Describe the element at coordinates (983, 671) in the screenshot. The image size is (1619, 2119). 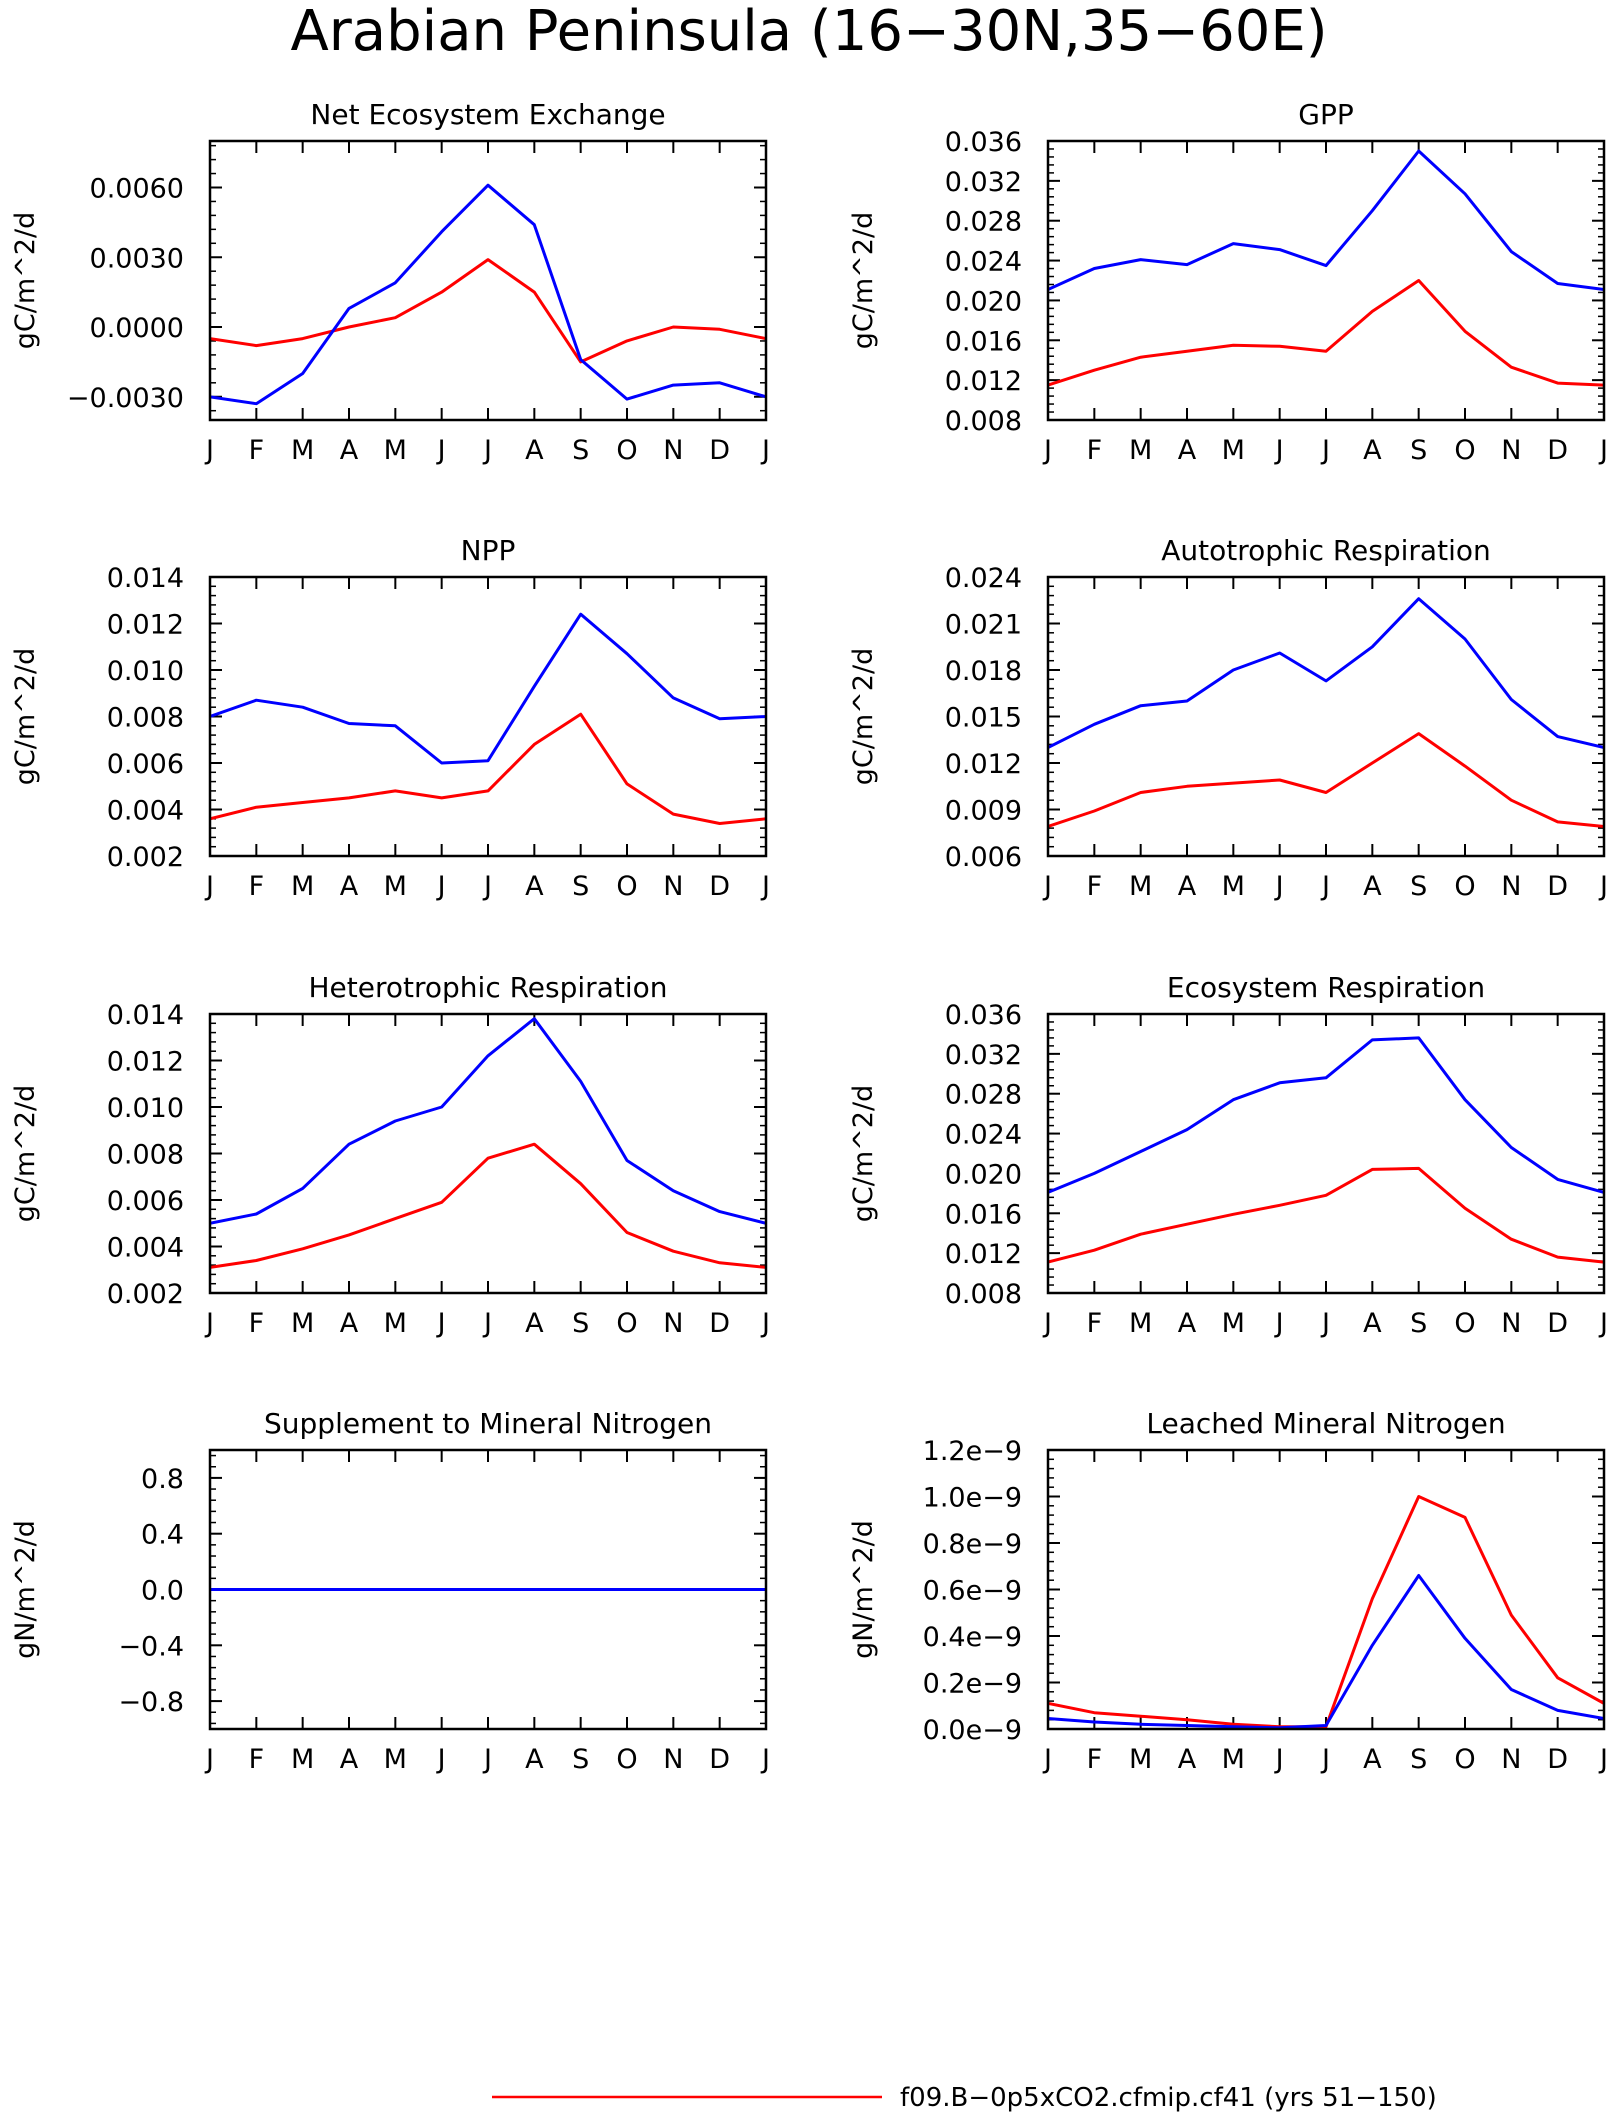
I see `y-tick-label: 0.018` at that location.